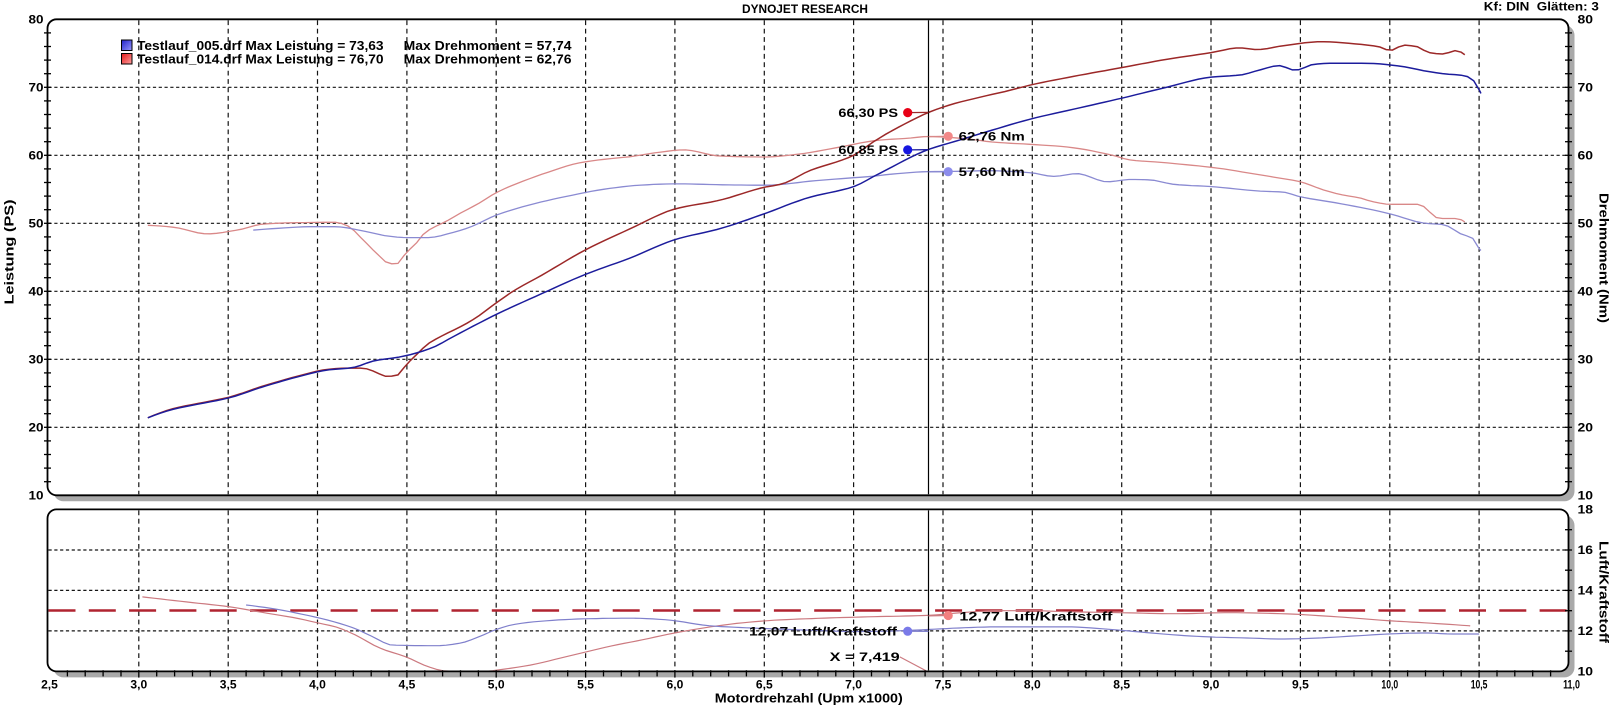  I want to click on svg-text: Motordrehzahl (Upm x1000), so click(809, 699).